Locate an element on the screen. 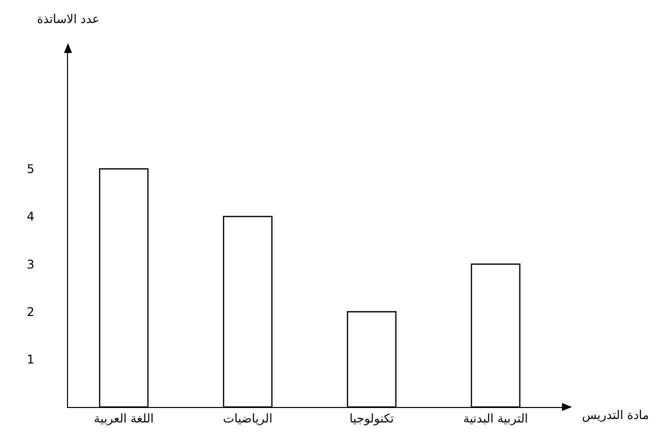 The height and width of the screenshot is (446, 661). y-tick-label: 1 is located at coordinates (30, 359).